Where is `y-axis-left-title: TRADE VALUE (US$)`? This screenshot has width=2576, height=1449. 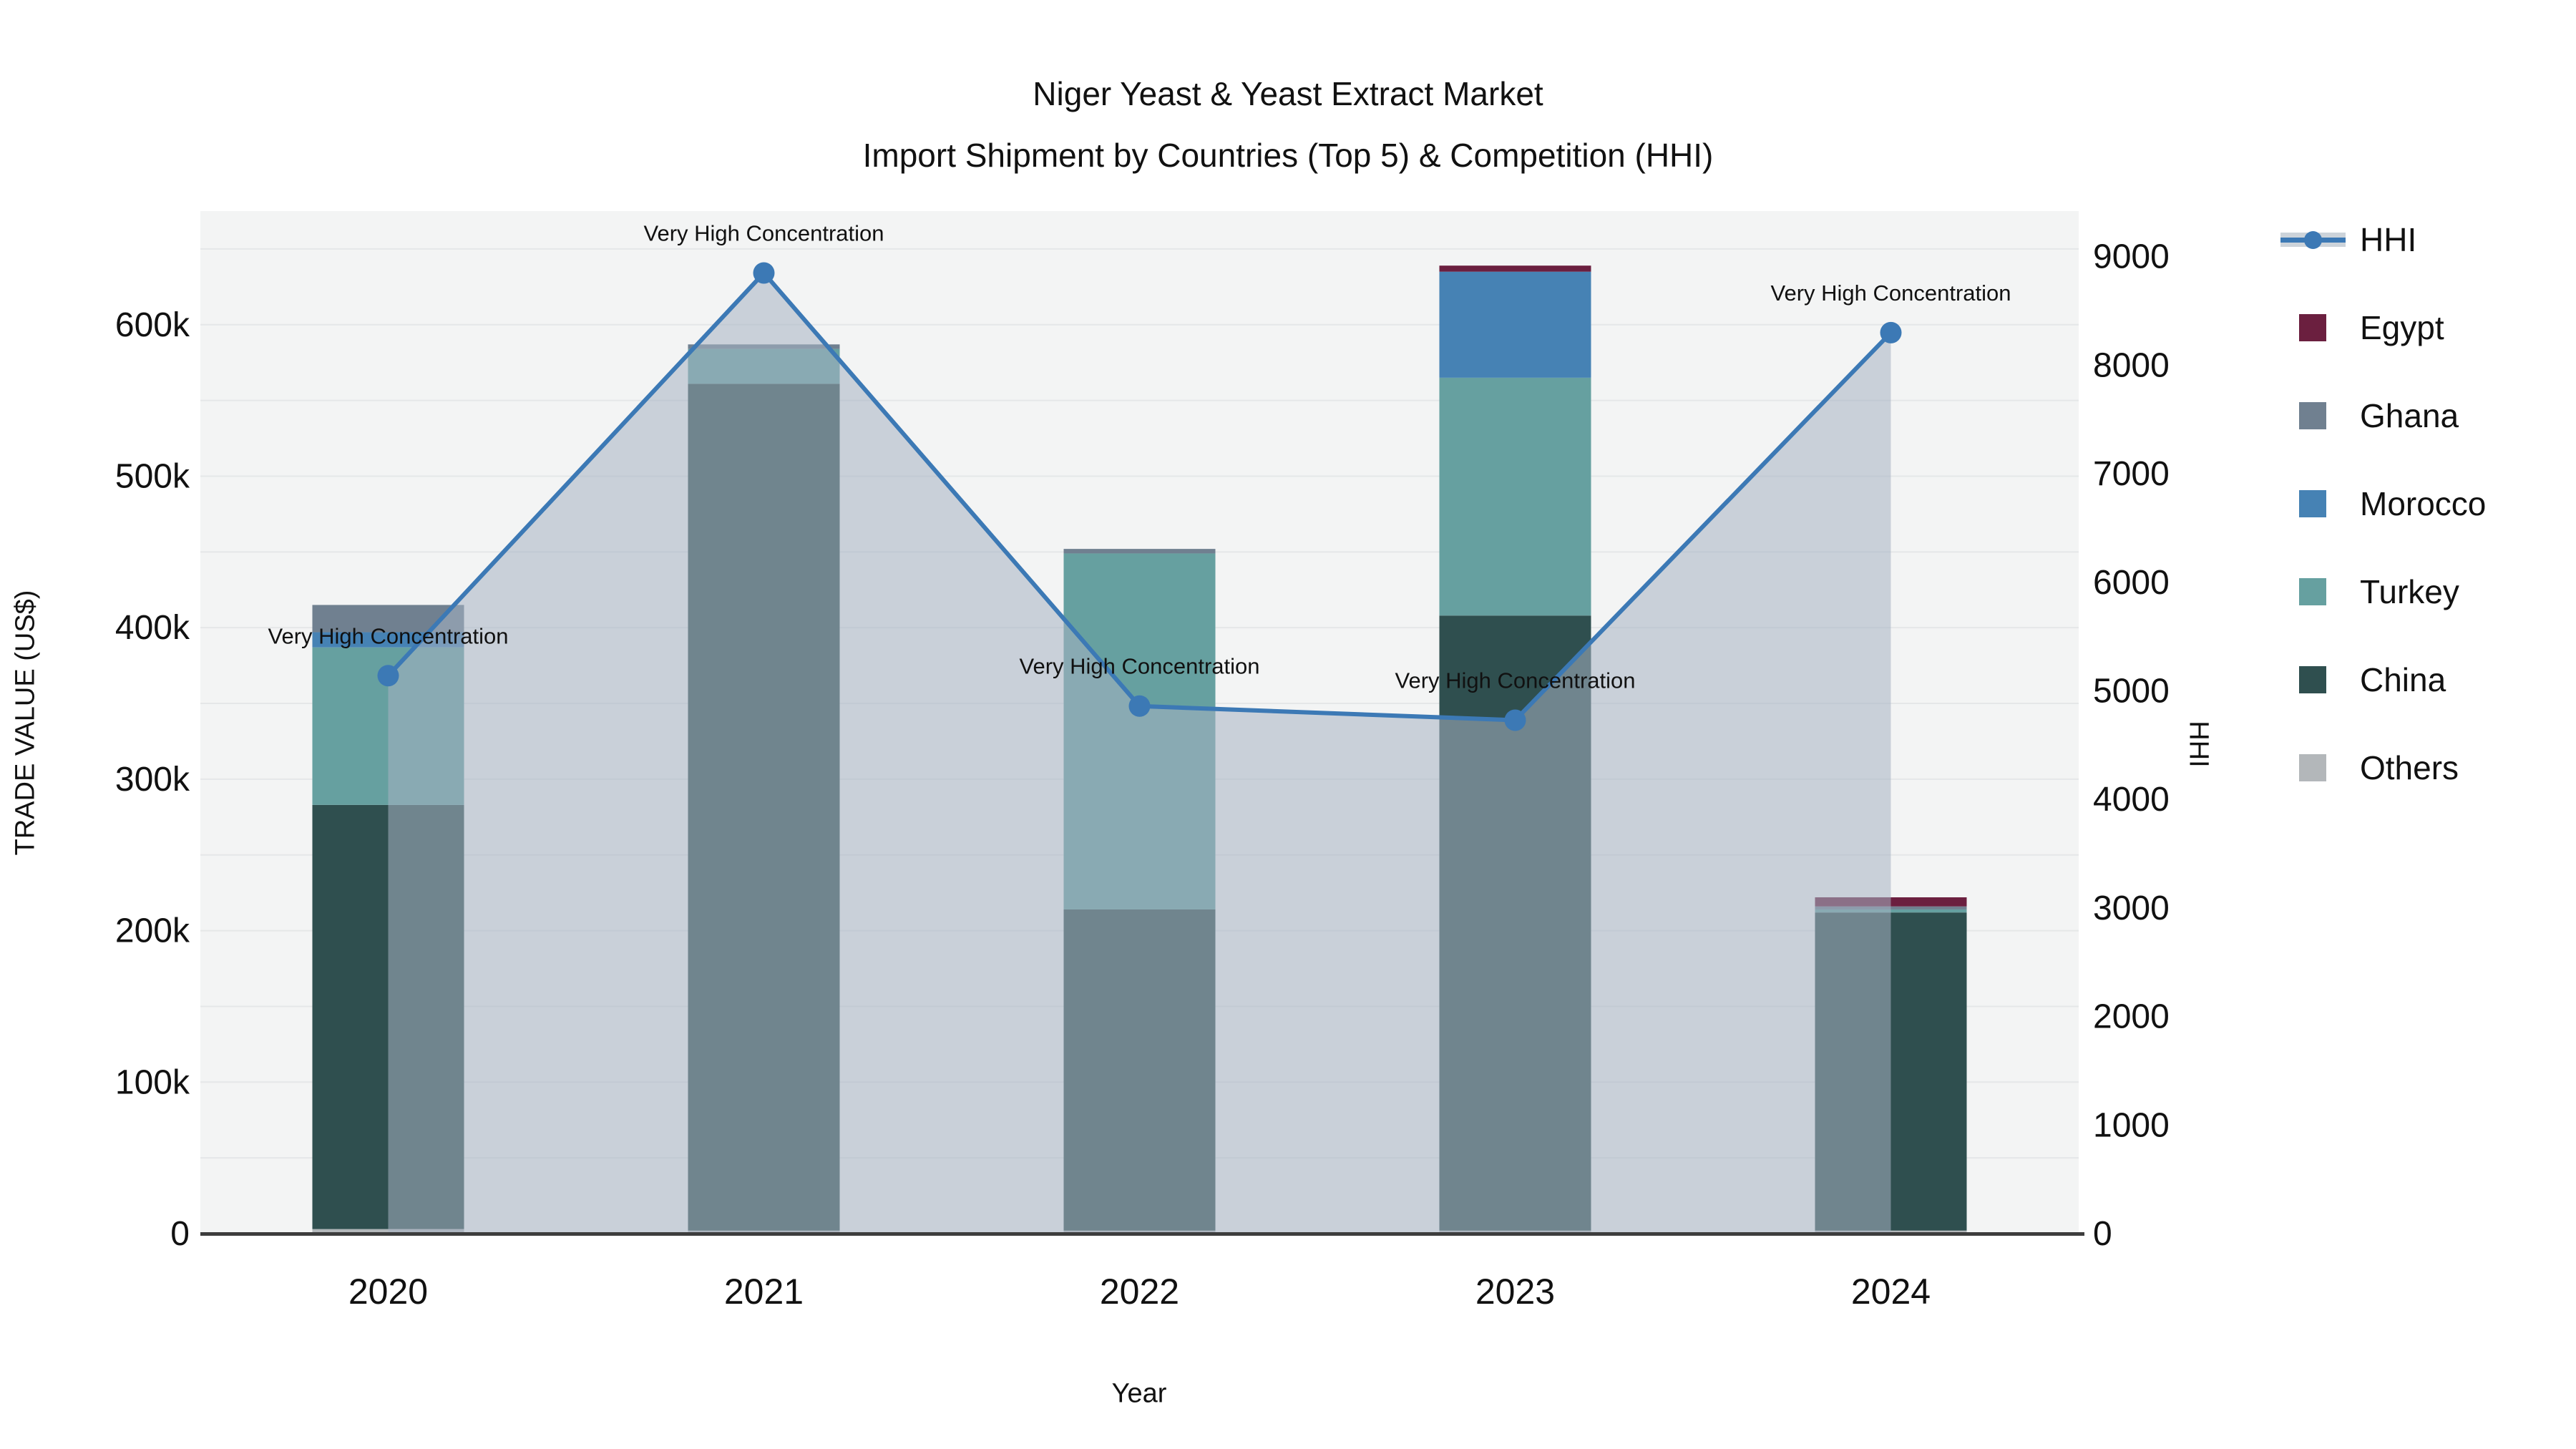
y-axis-left-title: TRADE VALUE (US$) is located at coordinates (25, 723).